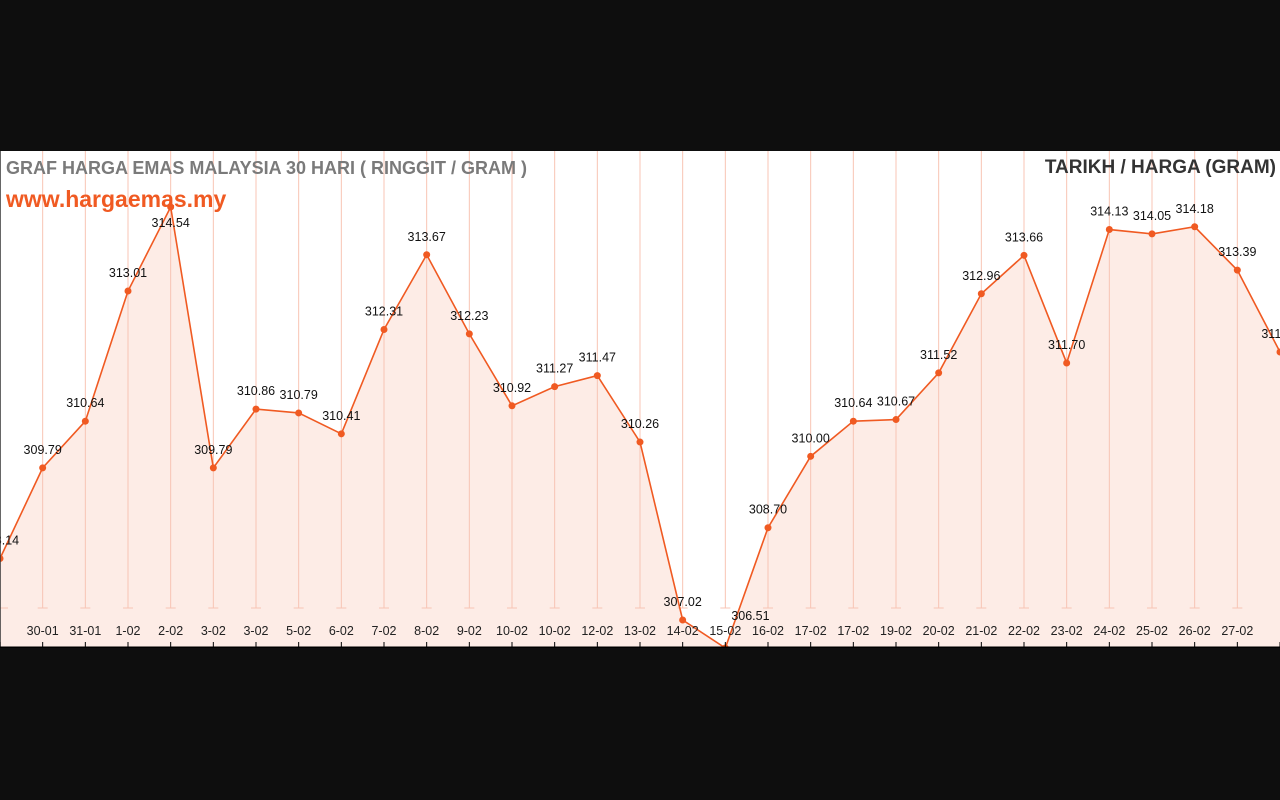 Image resolution: width=1280 pixels, height=800 pixels. What do you see at coordinates (512, 388) in the screenshot?
I see `data-label: 310.92` at bounding box center [512, 388].